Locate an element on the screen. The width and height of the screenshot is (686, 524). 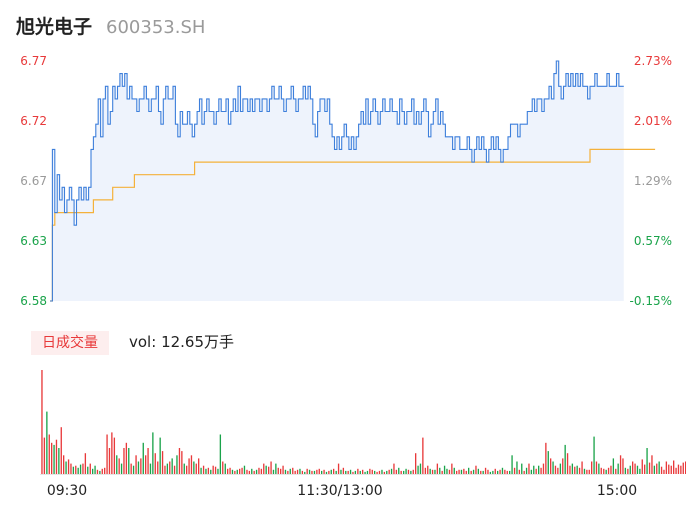
percent-tick-label: 2.01% is located at coordinates (653, 121).